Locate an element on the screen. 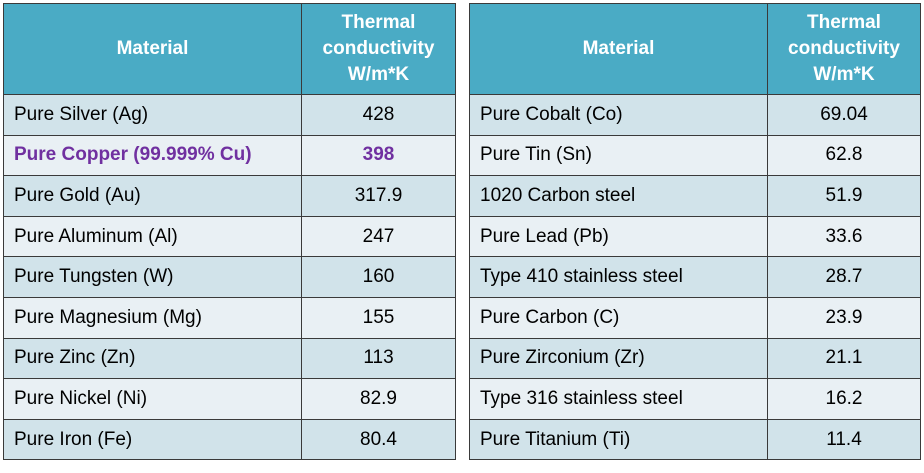  table-row: Pure Zinc (Zn) 113 is located at coordinates (229, 358).